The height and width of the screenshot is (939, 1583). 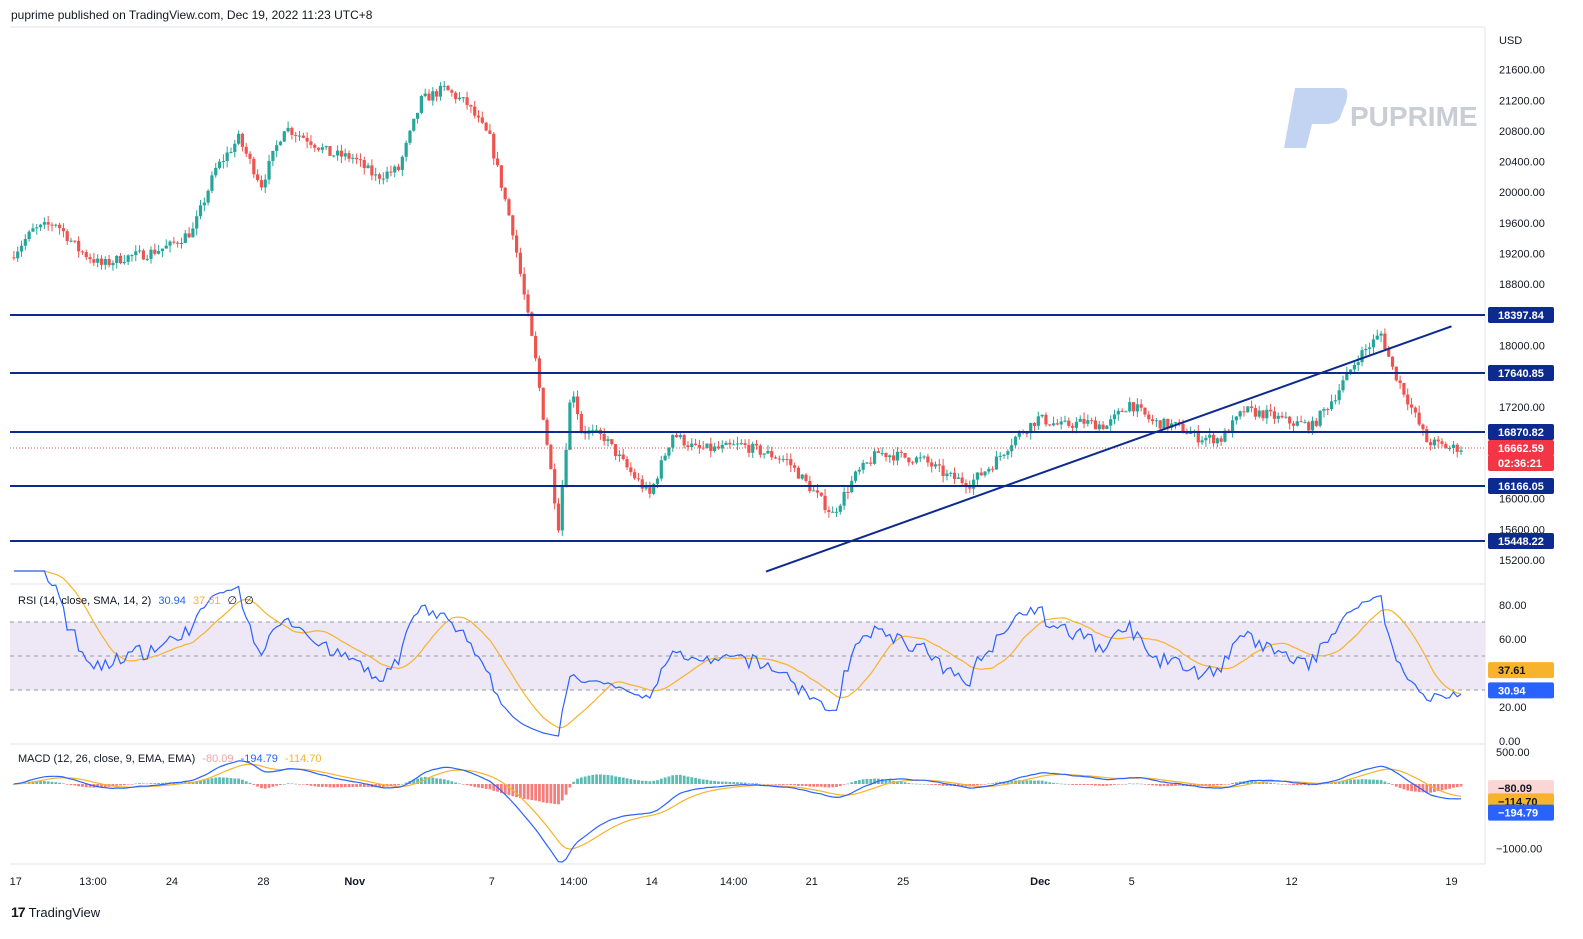 What do you see at coordinates (55, 912) in the screenshot?
I see `tradingview-brand: 17 TradingView` at bounding box center [55, 912].